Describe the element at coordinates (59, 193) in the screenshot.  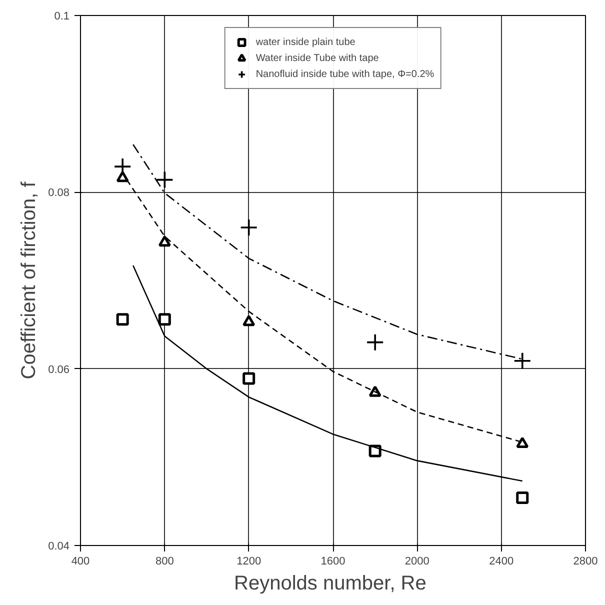
I see `y-tick-label: 0.08` at that location.